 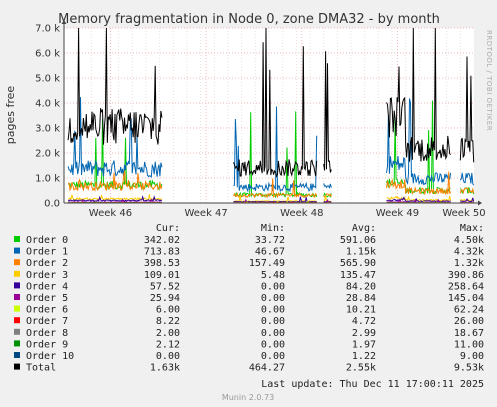 I want to click on legend-column-header: Min:, so click(x=273, y=228).